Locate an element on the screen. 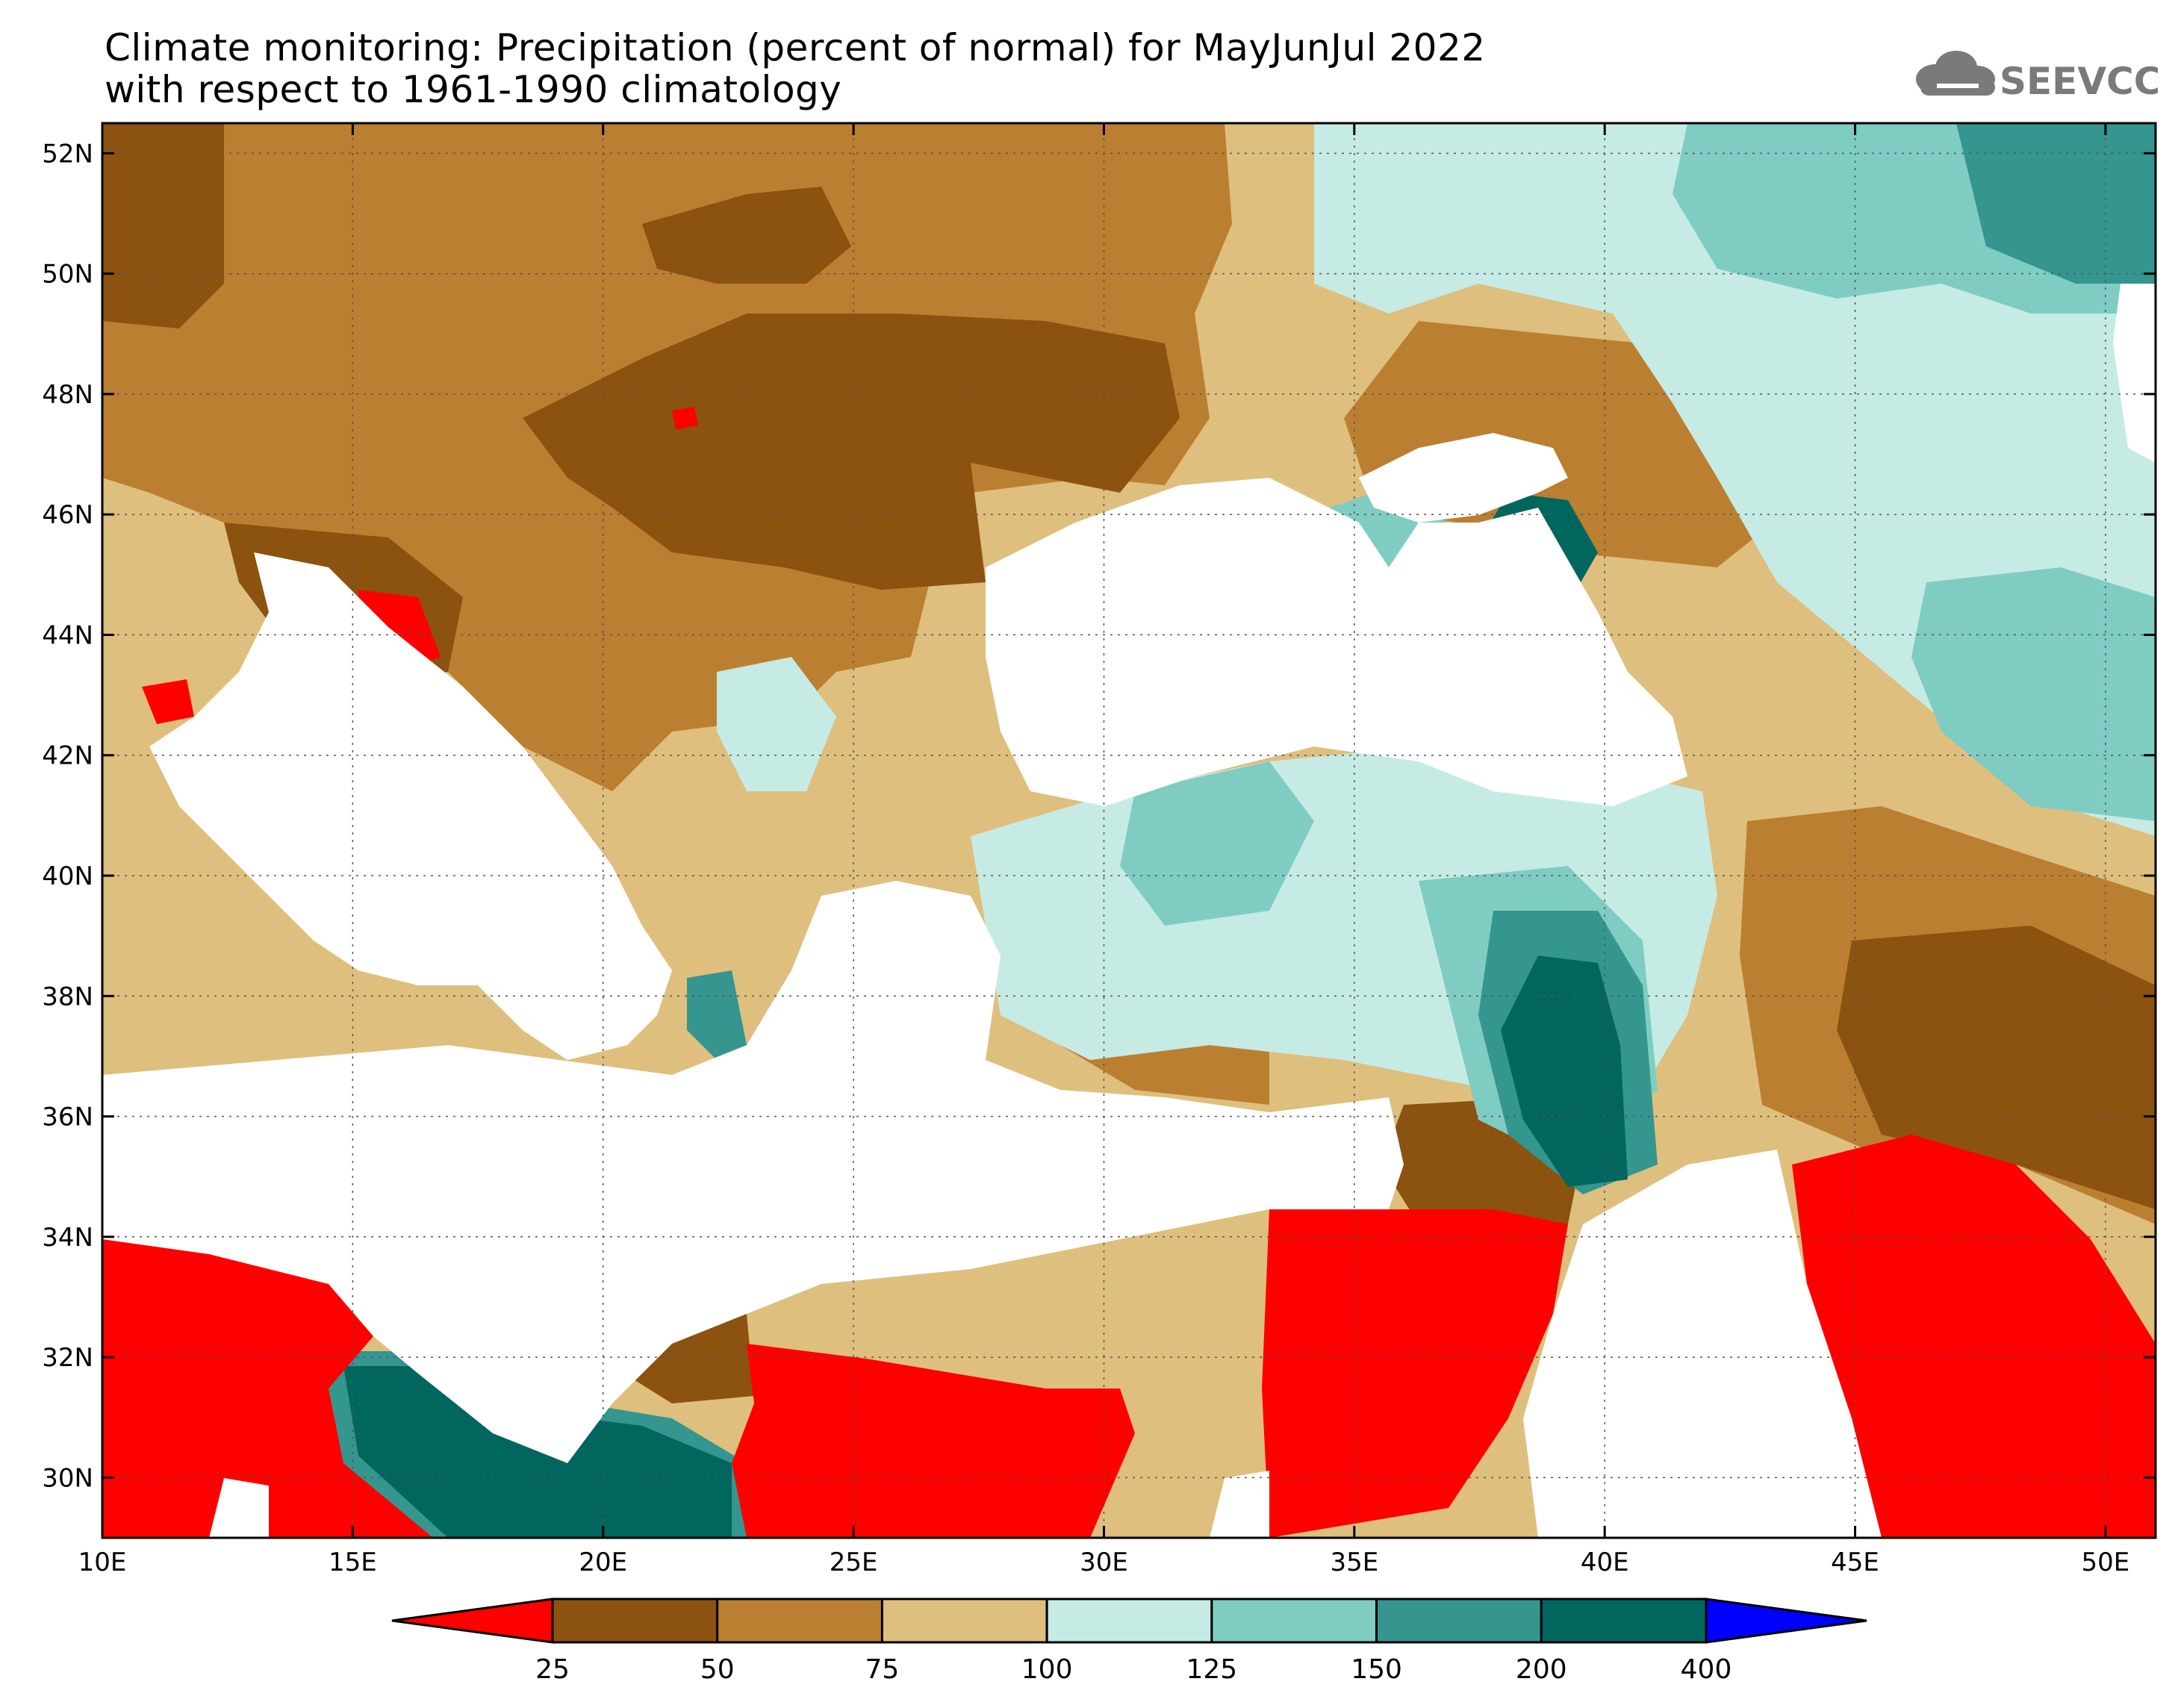 This screenshot has height=1708, width=2175. lon-tick-label: 50E is located at coordinates (2106, 1562).